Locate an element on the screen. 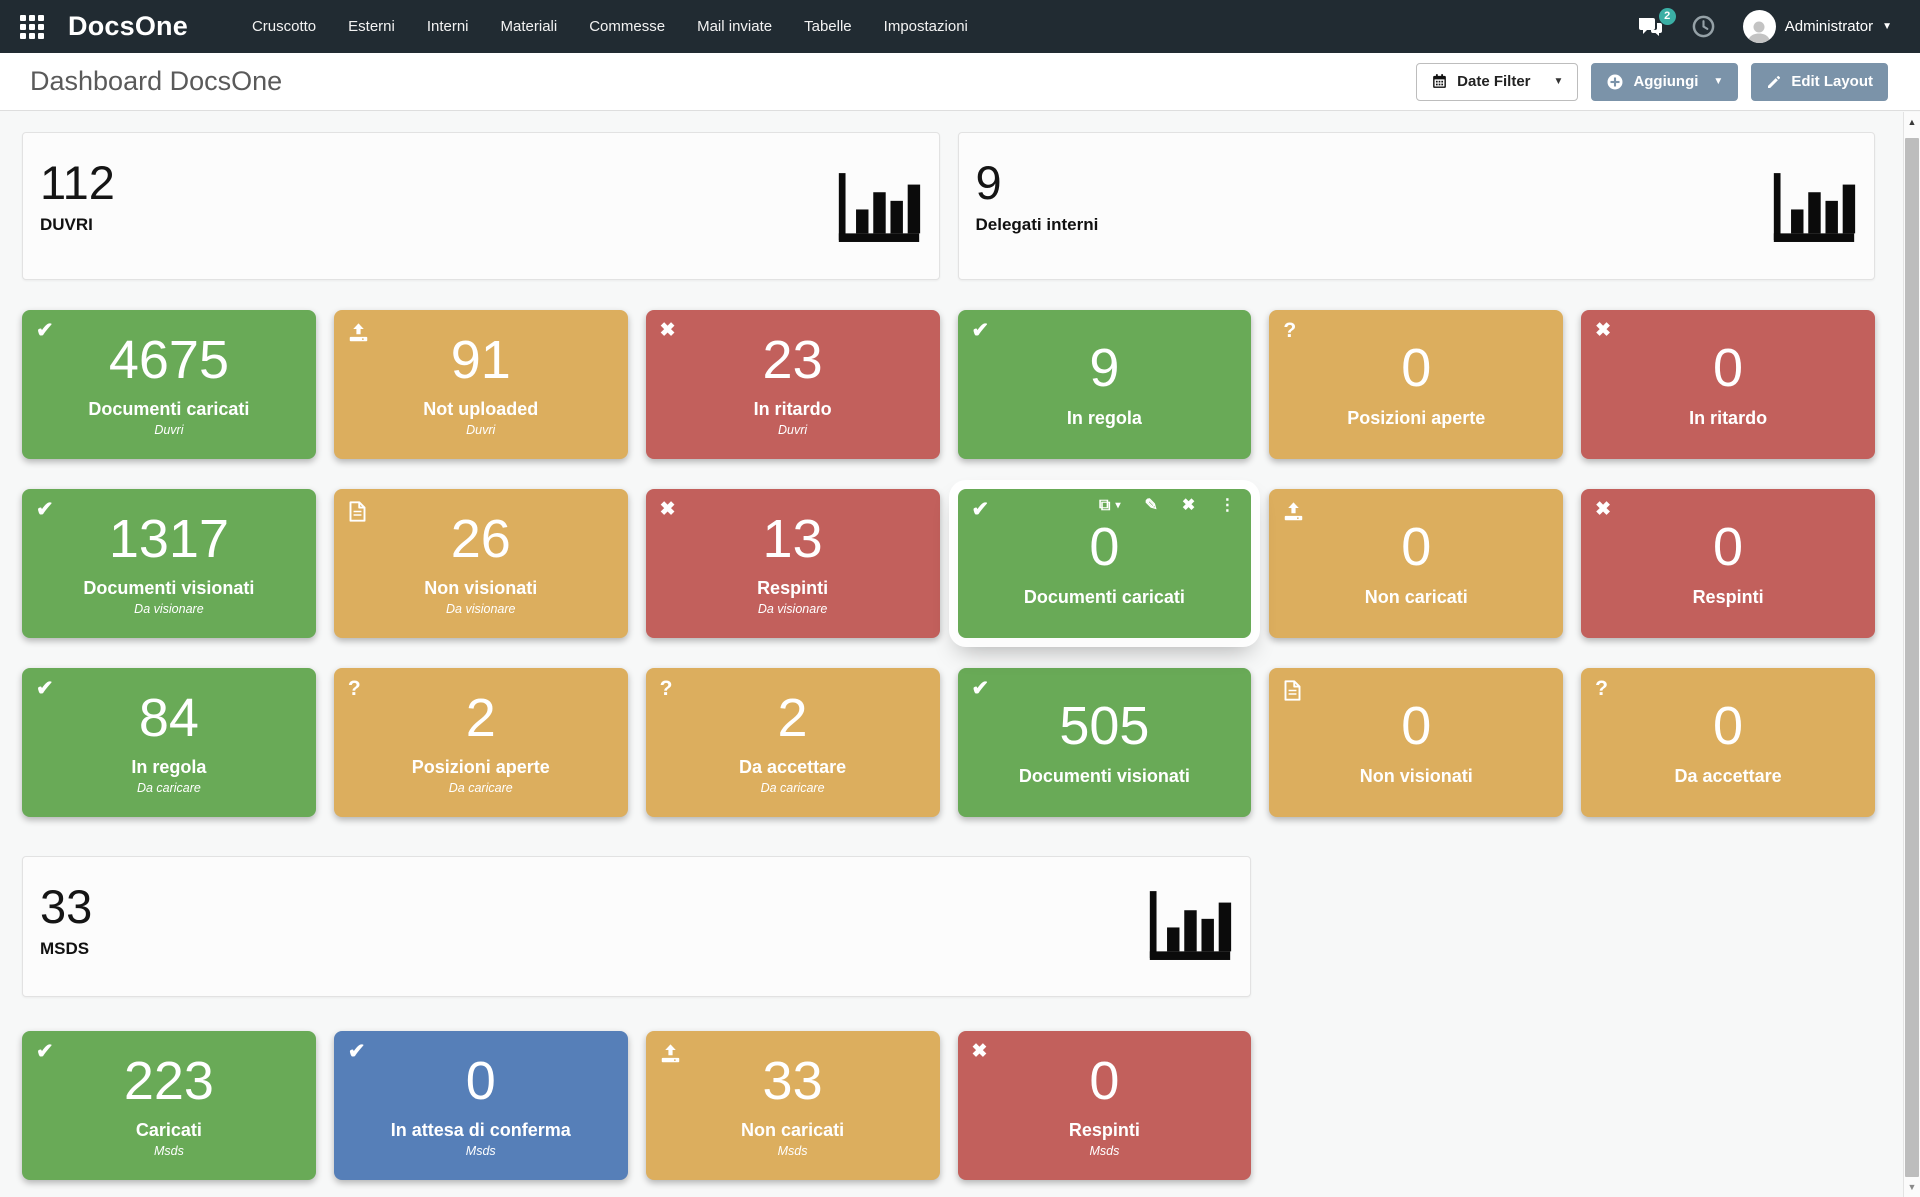  edit-icon: ✎ is located at coordinates (1151, 505).